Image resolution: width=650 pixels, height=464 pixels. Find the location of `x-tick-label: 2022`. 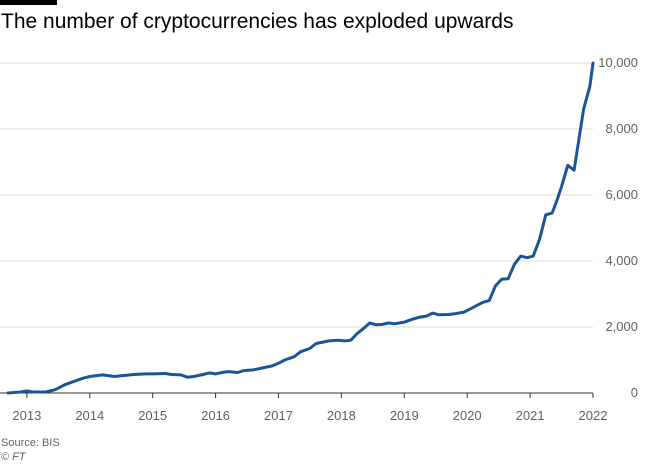

x-tick-label: 2022 is located at coordinates (593, 415).